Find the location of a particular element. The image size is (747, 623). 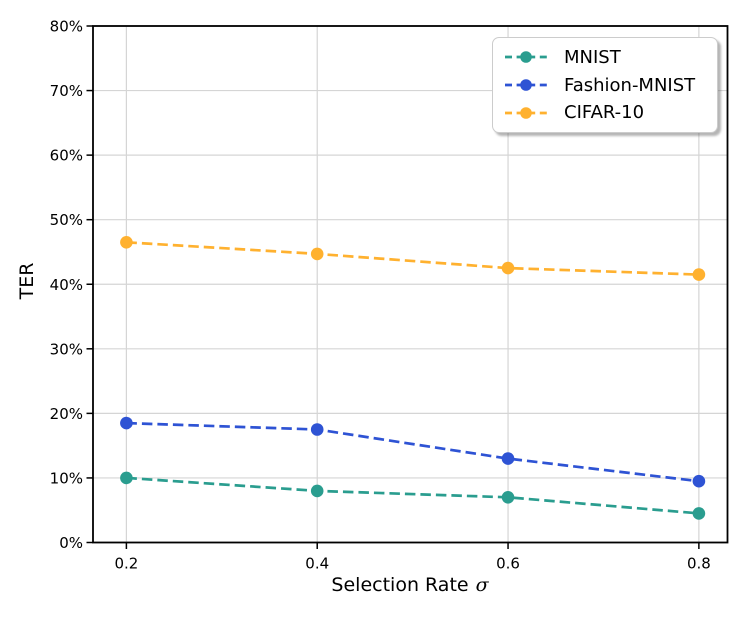

x-tick-label: 0.6 is located at coordinates (508, 564).